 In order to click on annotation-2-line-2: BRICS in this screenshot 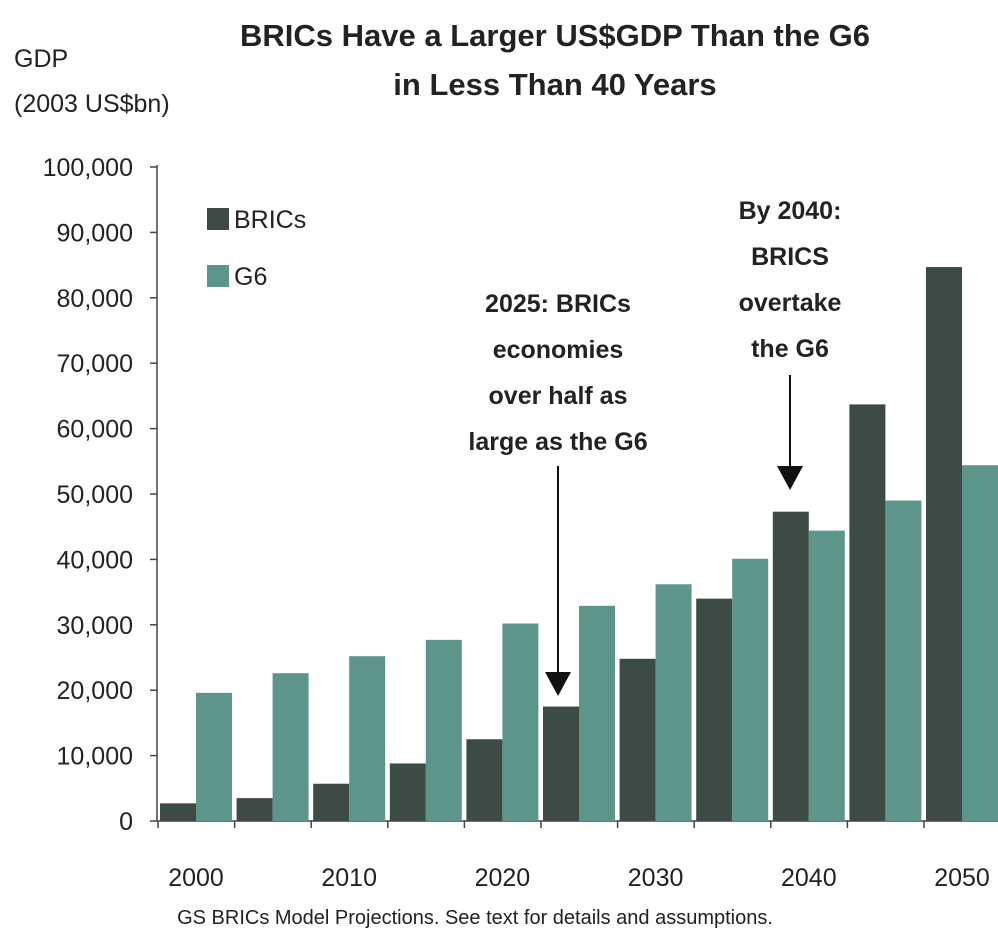, I will do `click(790, 257)`.